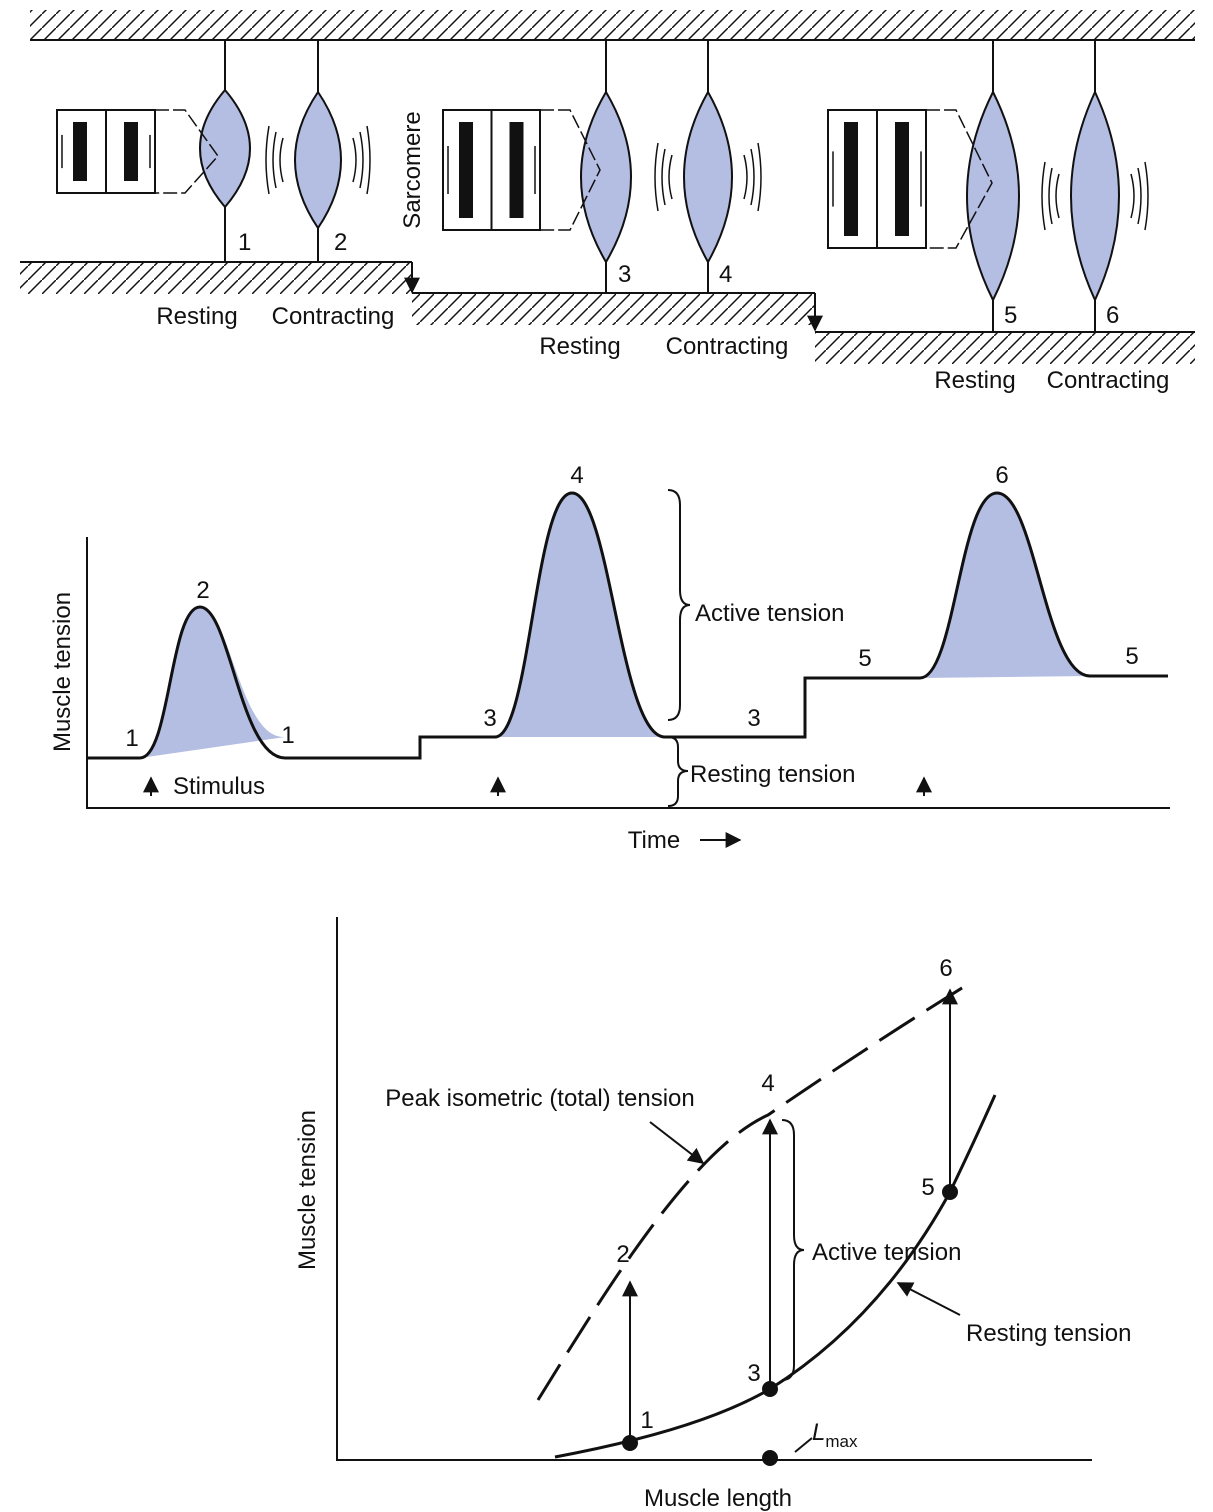  I want to click on axis-label: Time, so click(654, 840).